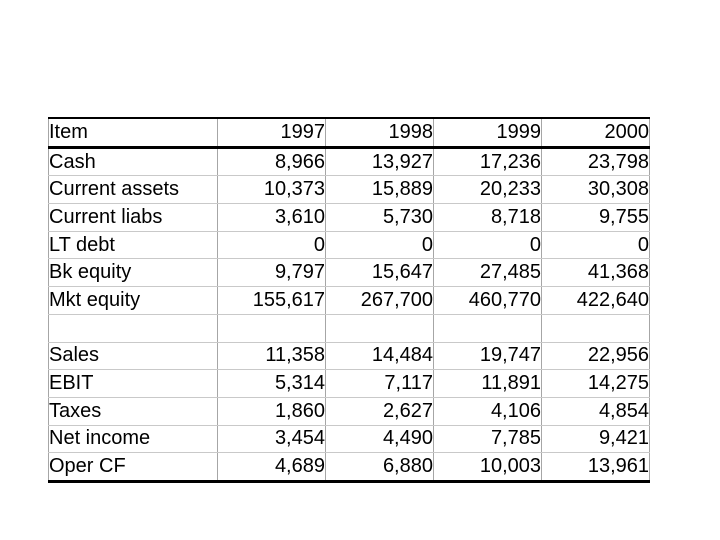  What do you see at coordinates (487, 161) in the screenshot?
I see `value-cell: 17,236` at bounding box center [487, 161].